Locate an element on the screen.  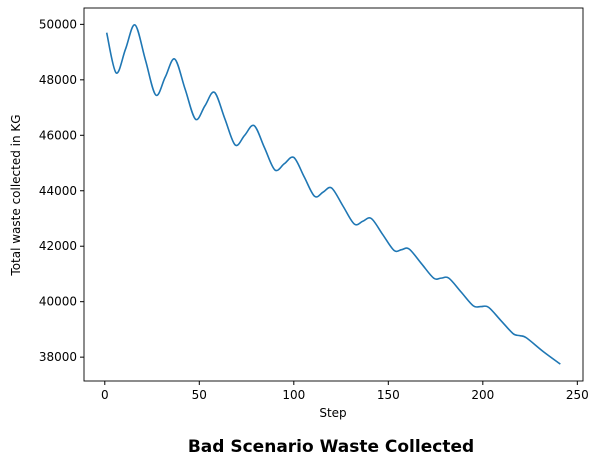
y-tick-label: 42000 is located at coordinates (58, 246).